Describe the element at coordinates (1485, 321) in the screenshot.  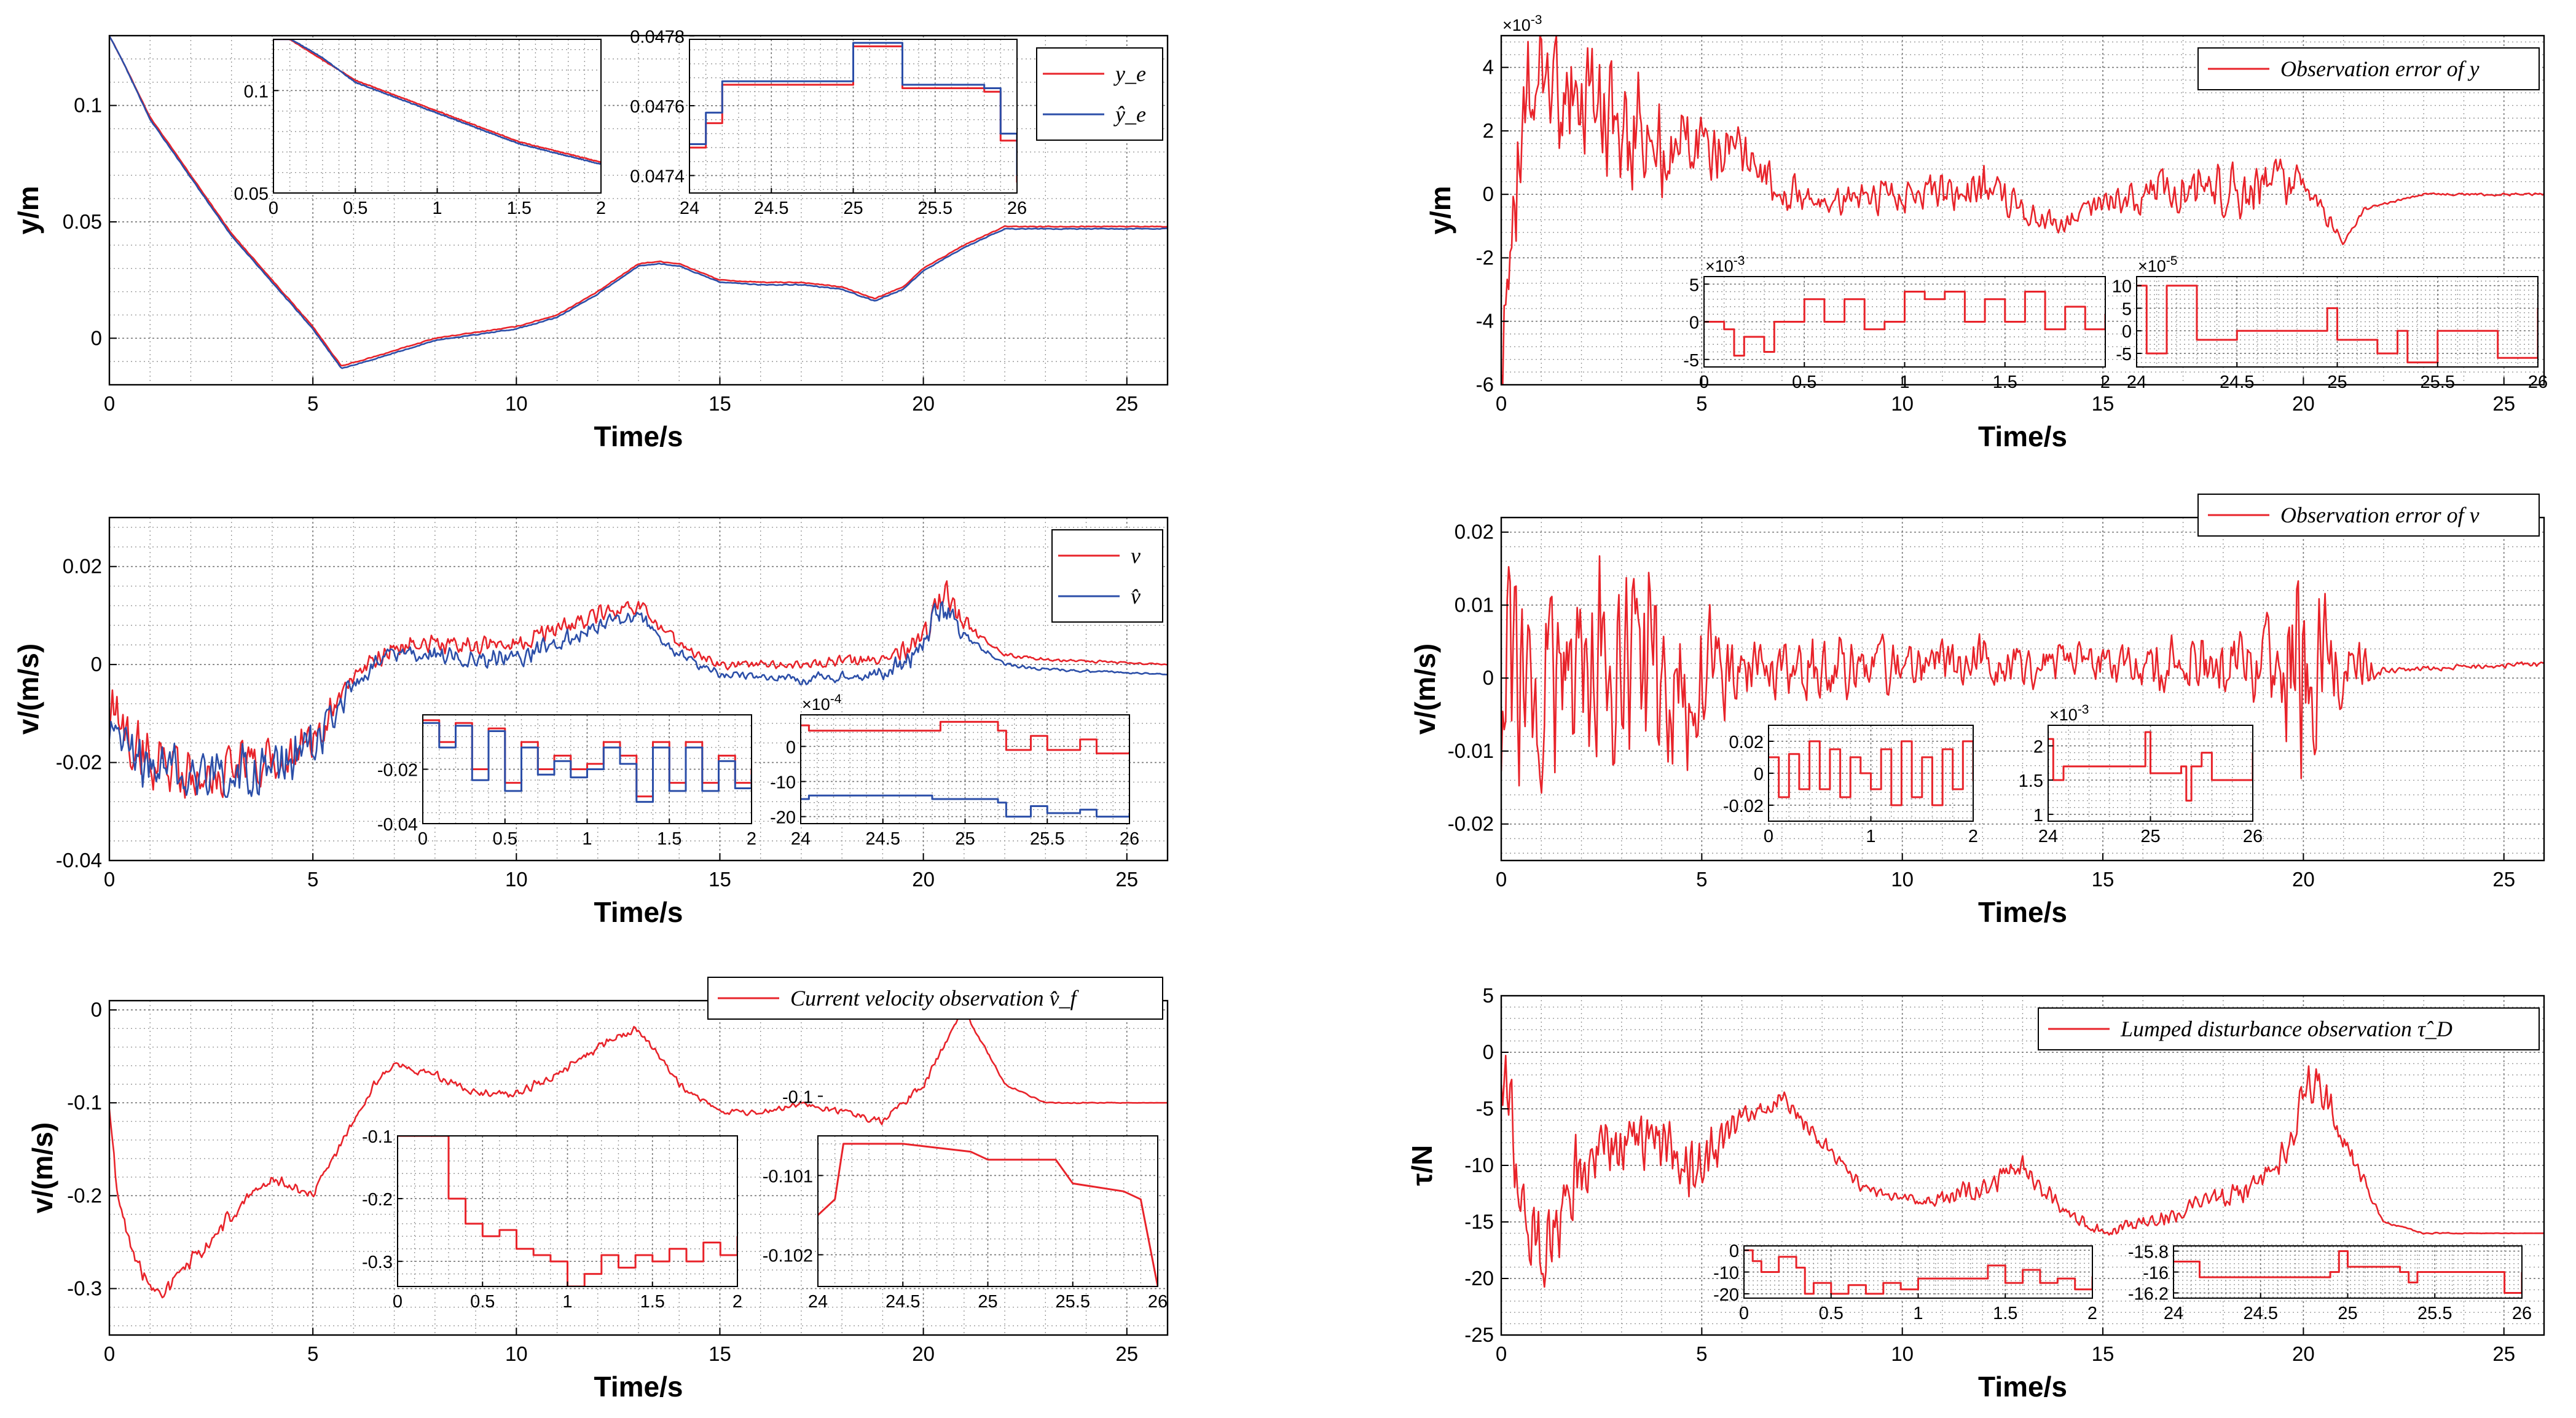
I see `y-tick-label: -4` at that location.